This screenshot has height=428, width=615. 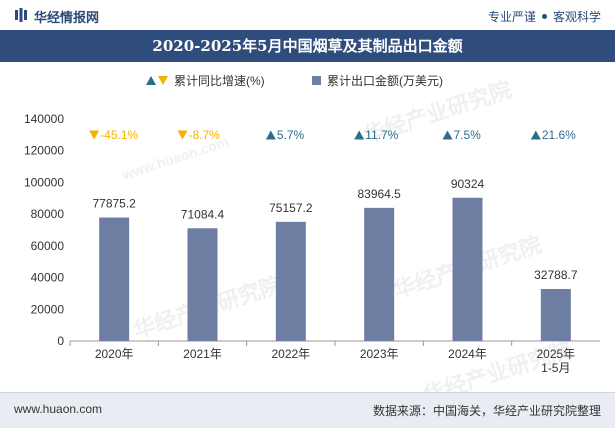 I want to click on x-tick-label: 2024年, so click(x=467, y=354).